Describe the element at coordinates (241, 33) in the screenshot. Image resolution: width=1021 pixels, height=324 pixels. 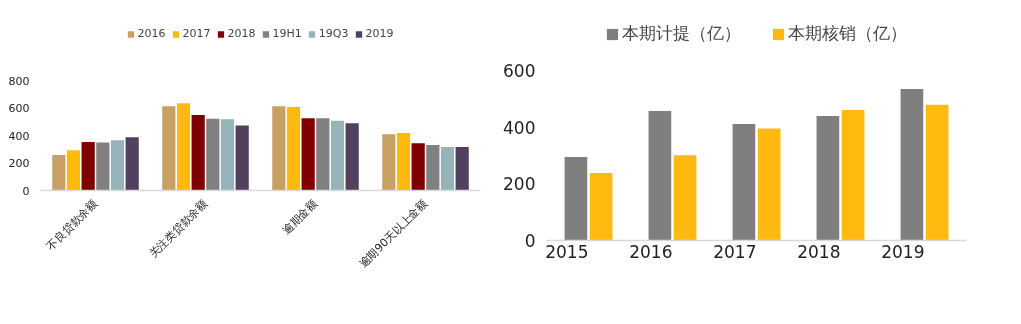
I see `legend-label: 2018` at that location.